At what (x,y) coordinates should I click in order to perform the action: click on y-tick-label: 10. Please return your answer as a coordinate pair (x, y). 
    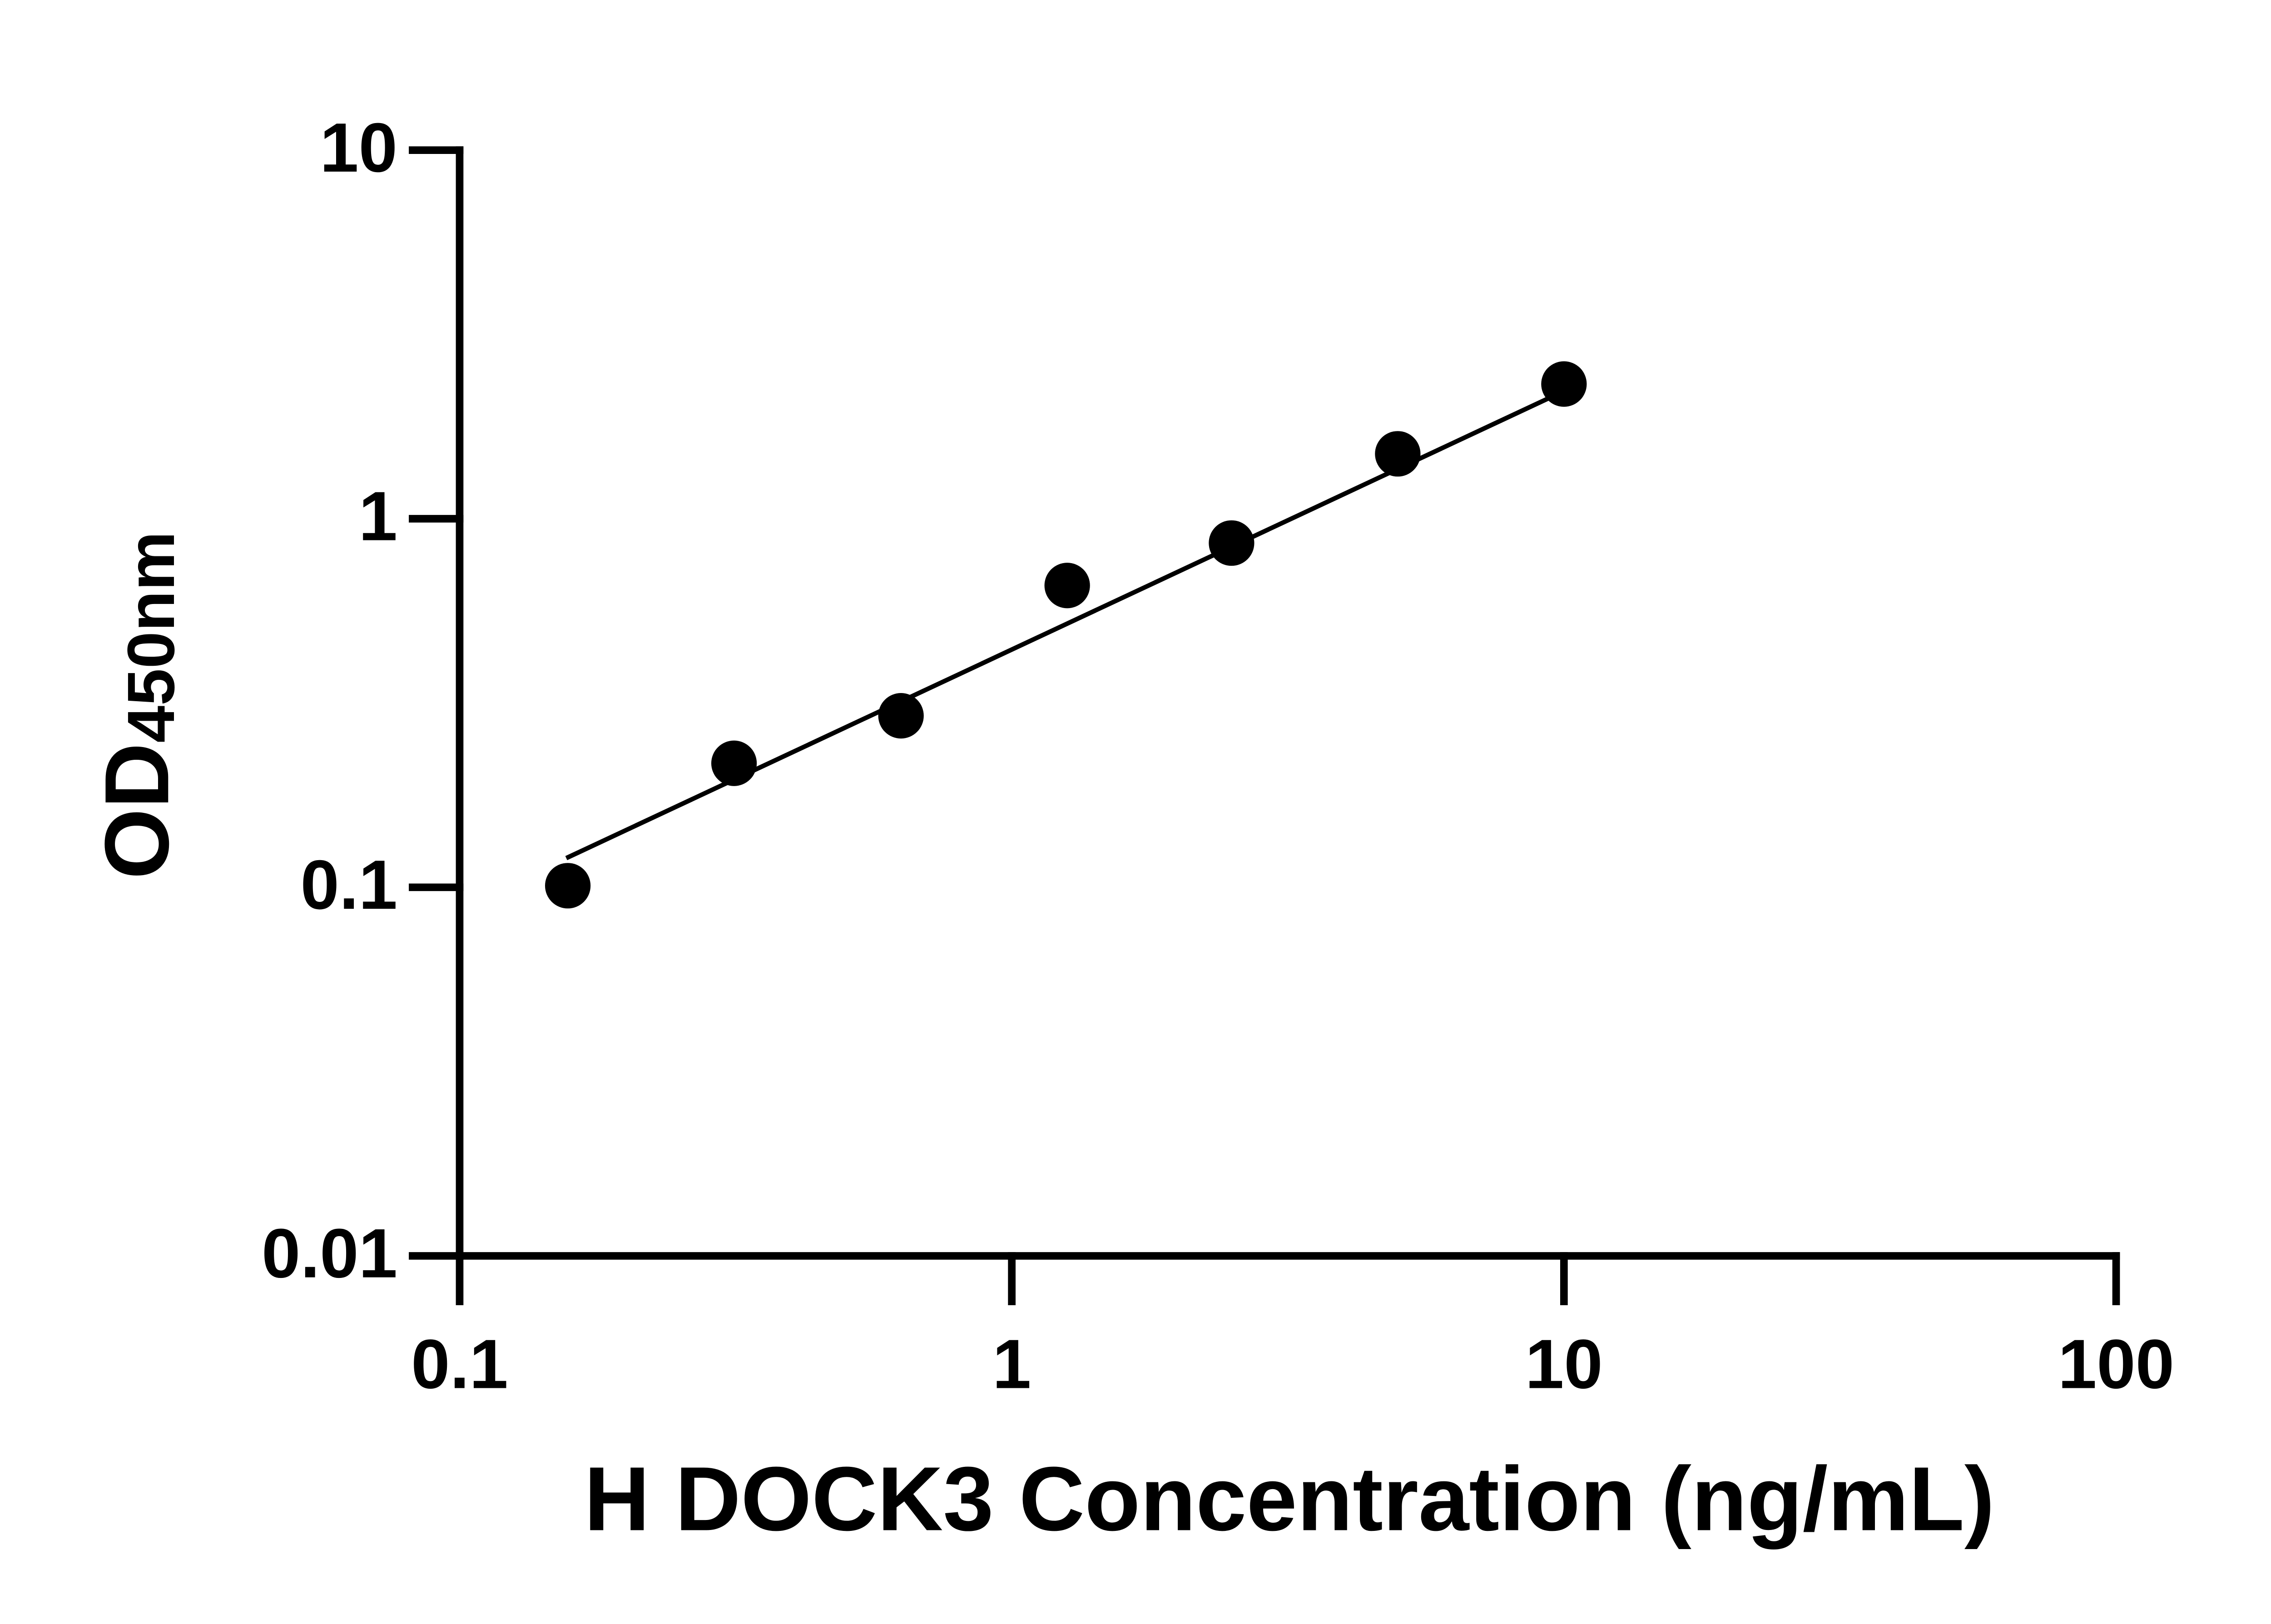
    Looking at the image, I should click on (358, 148).